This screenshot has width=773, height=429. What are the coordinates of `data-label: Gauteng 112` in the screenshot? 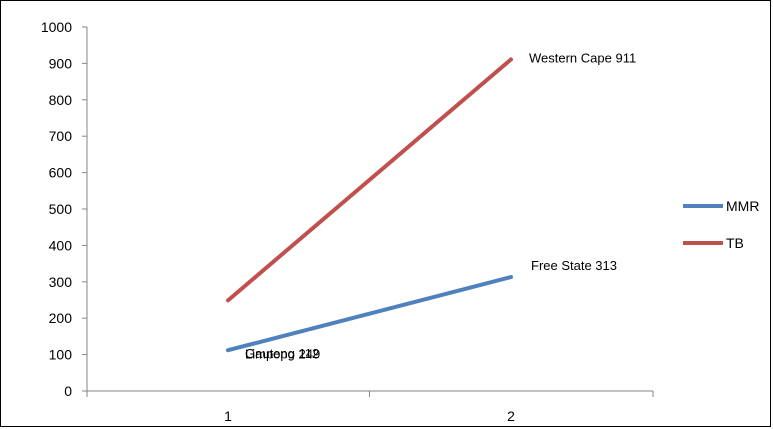 It's located at (282, 353).